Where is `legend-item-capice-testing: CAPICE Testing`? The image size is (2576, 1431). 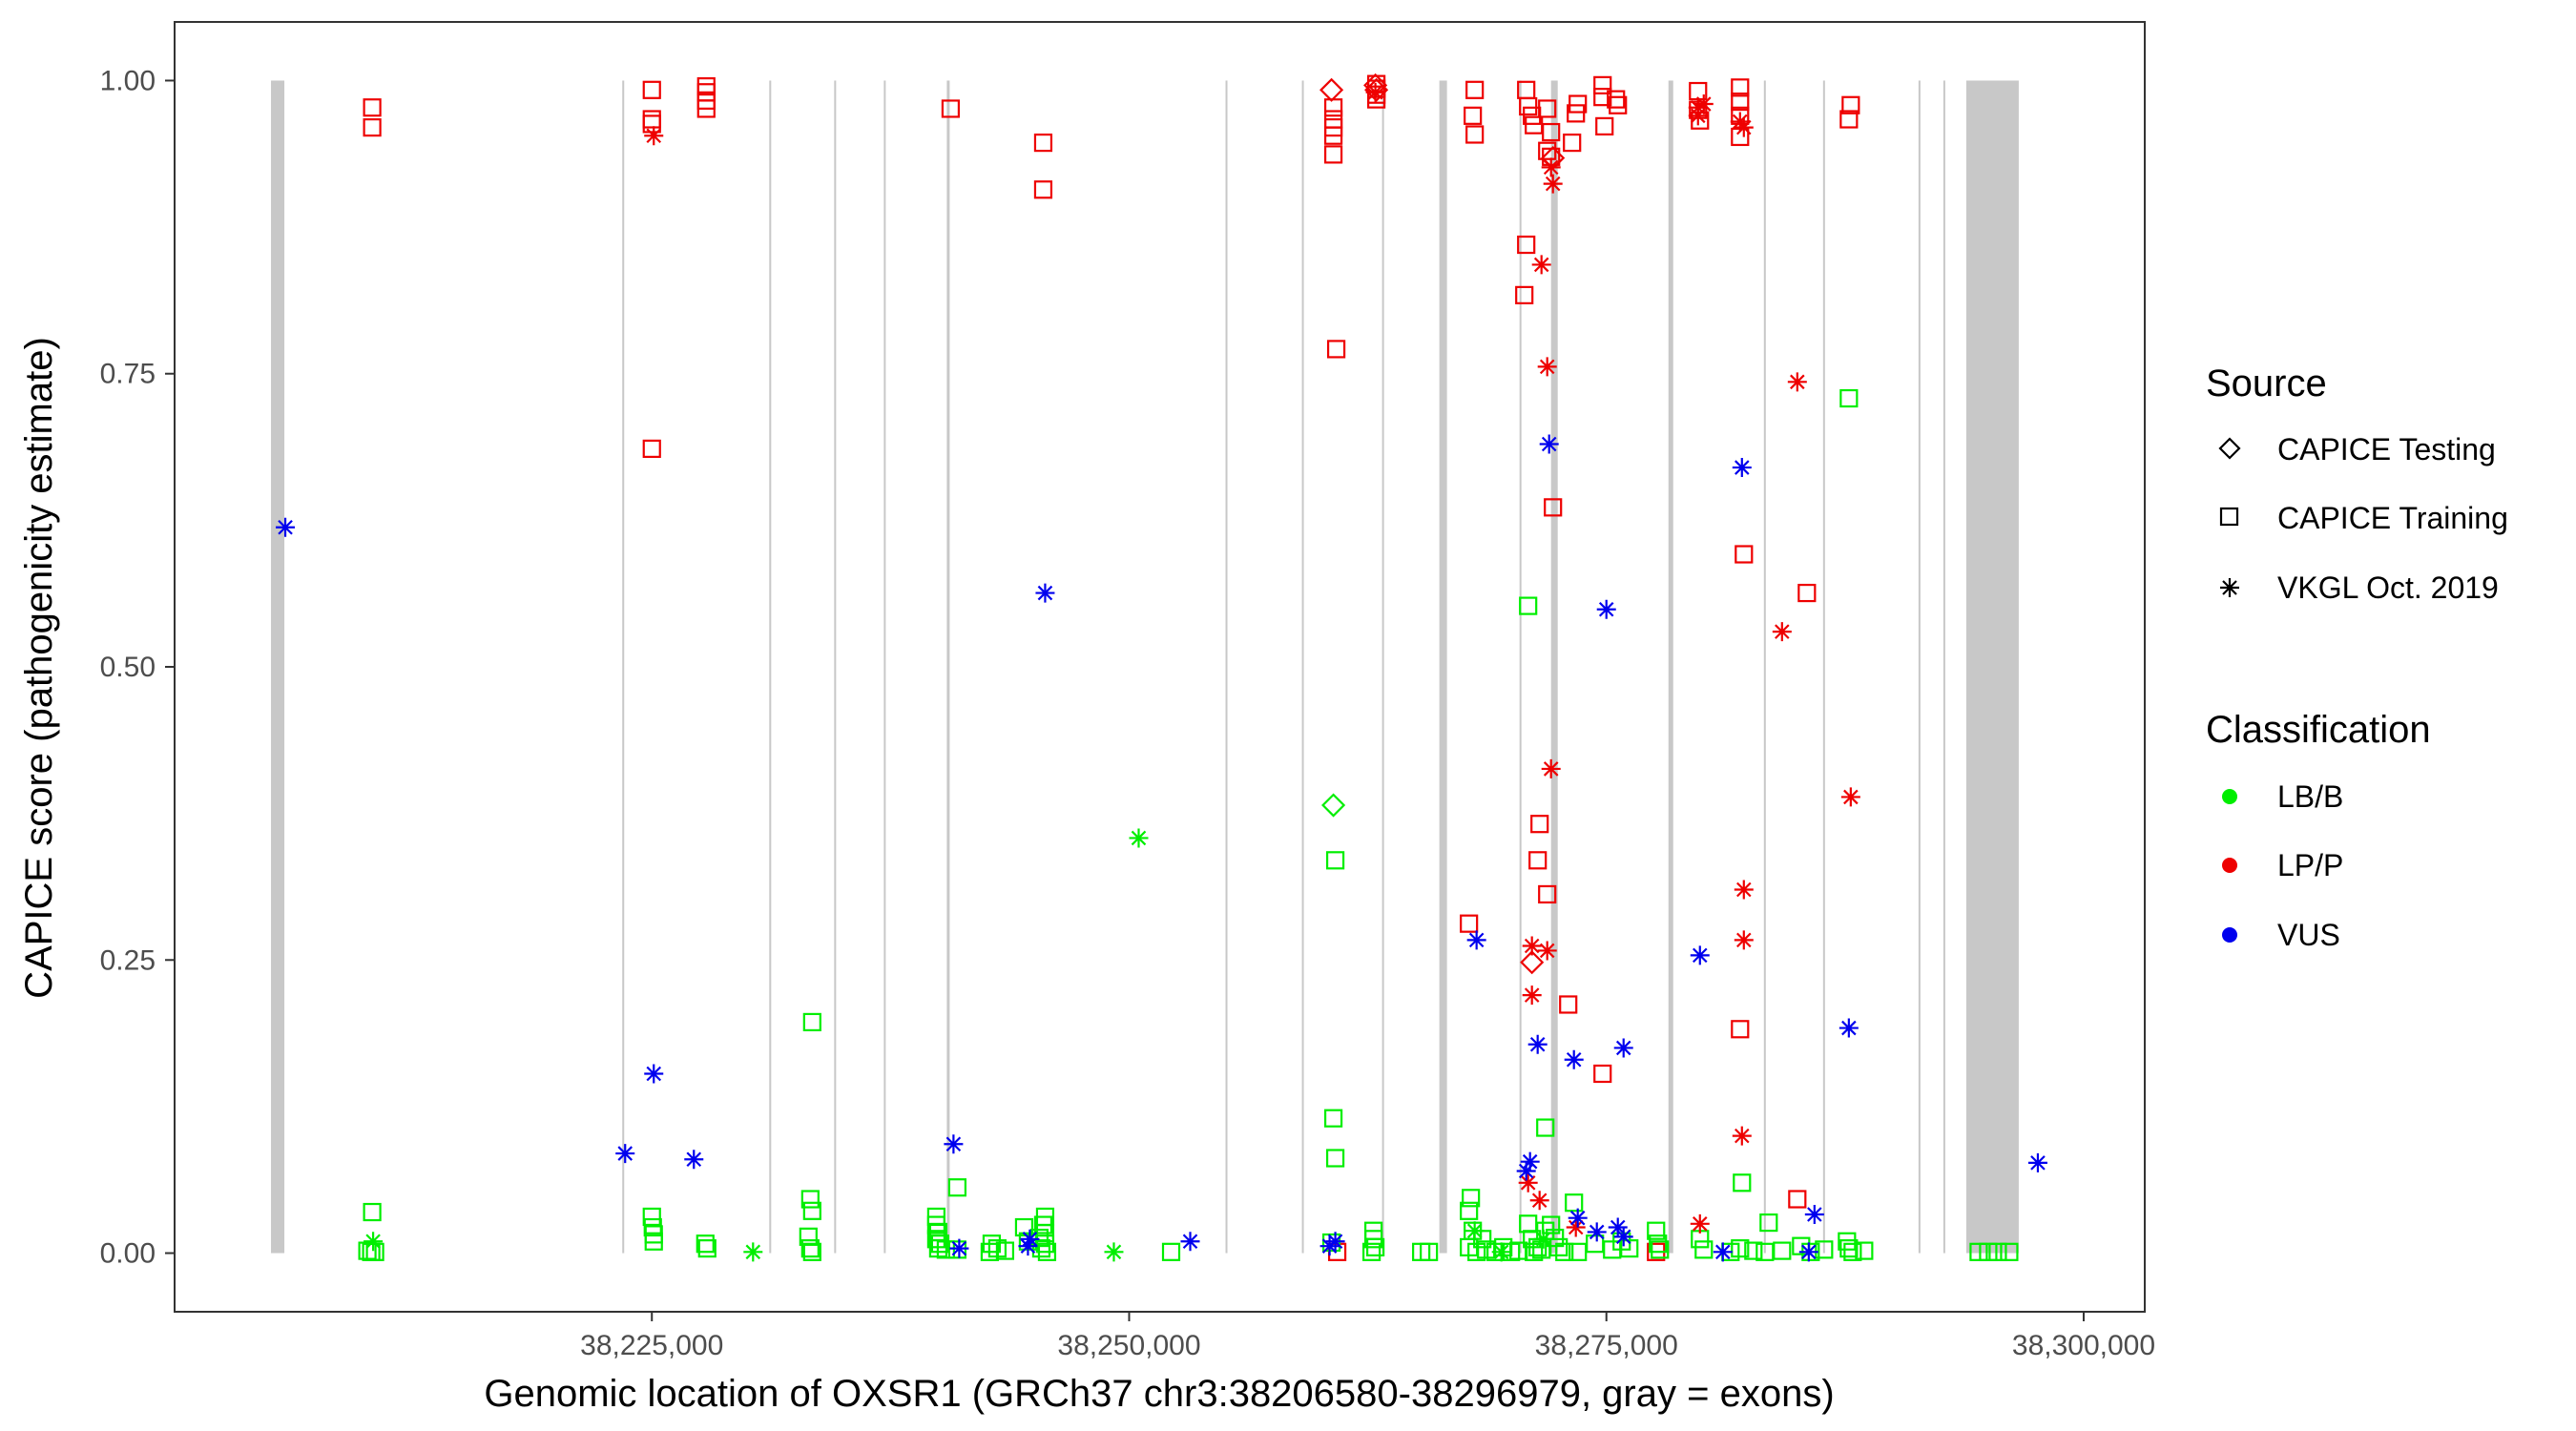
legend-item-capice-testing: CAPICE Testing is located at coordinates (2357, 449).